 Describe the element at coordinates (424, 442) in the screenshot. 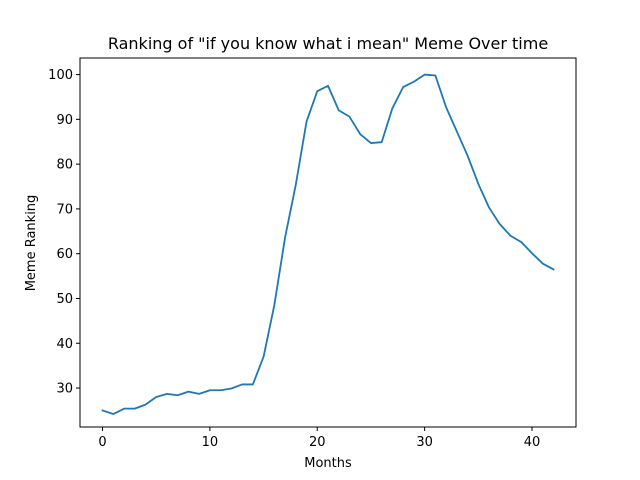

I see `x-tick-label-30: 30` at that location.